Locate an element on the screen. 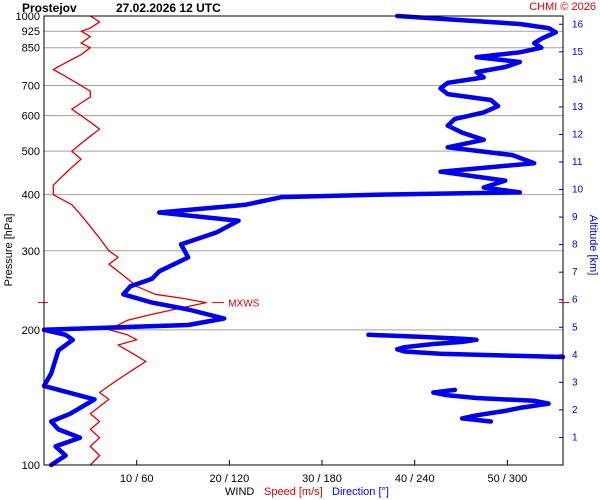 The image size is (600, 500). x-axis-label-wind: WIND is located at coordinates (239, 492).